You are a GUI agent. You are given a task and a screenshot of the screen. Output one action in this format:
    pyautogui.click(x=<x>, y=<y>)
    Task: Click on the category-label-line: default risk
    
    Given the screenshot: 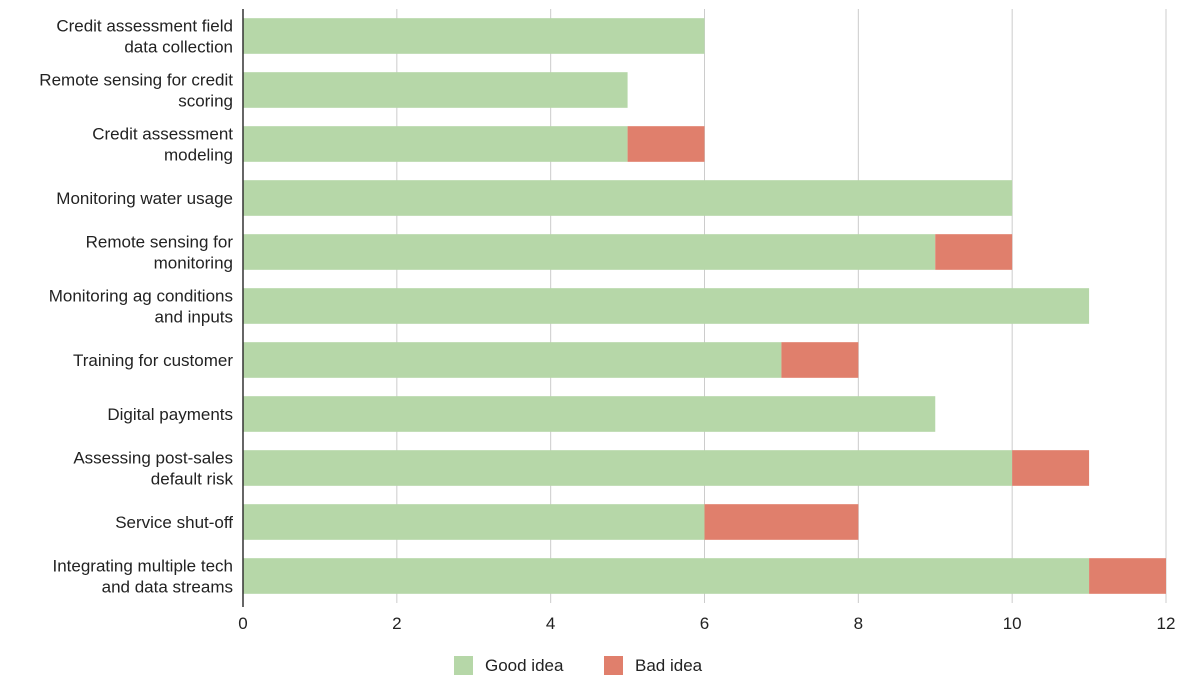 What is the action you would take?
    pyautogui.click(x=192, y=479)
    